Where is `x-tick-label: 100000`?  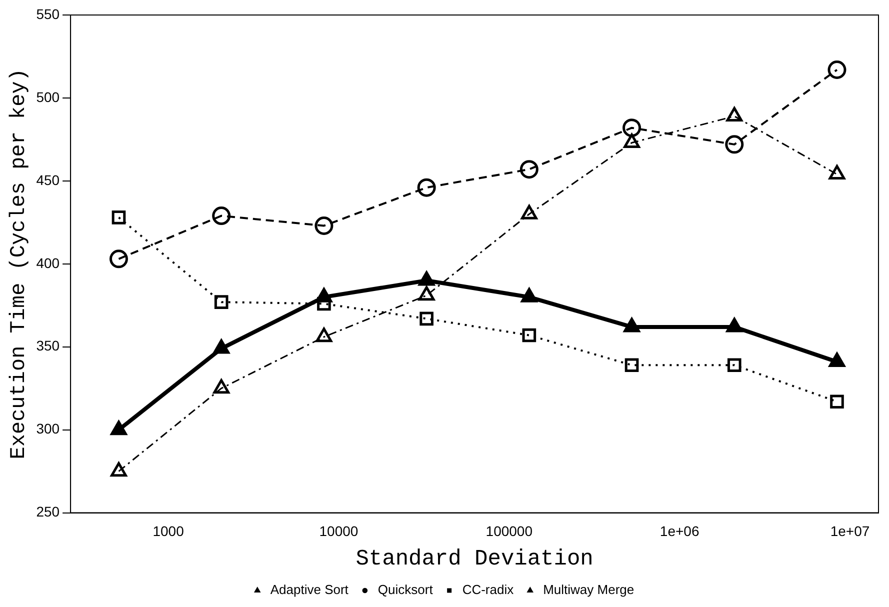
x-tick-label: 100000 is located at coordinates (509, 531).